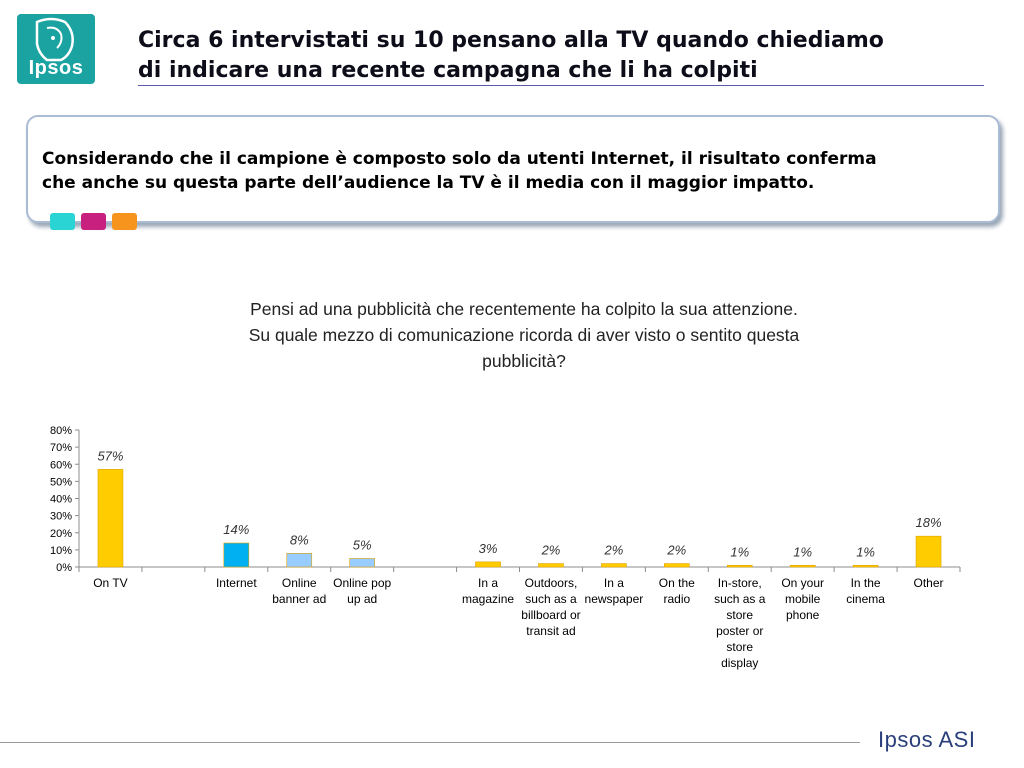 This screenshot has width=1024, height=768. I want to click on x-tick-label: phone, so click(803, 615).